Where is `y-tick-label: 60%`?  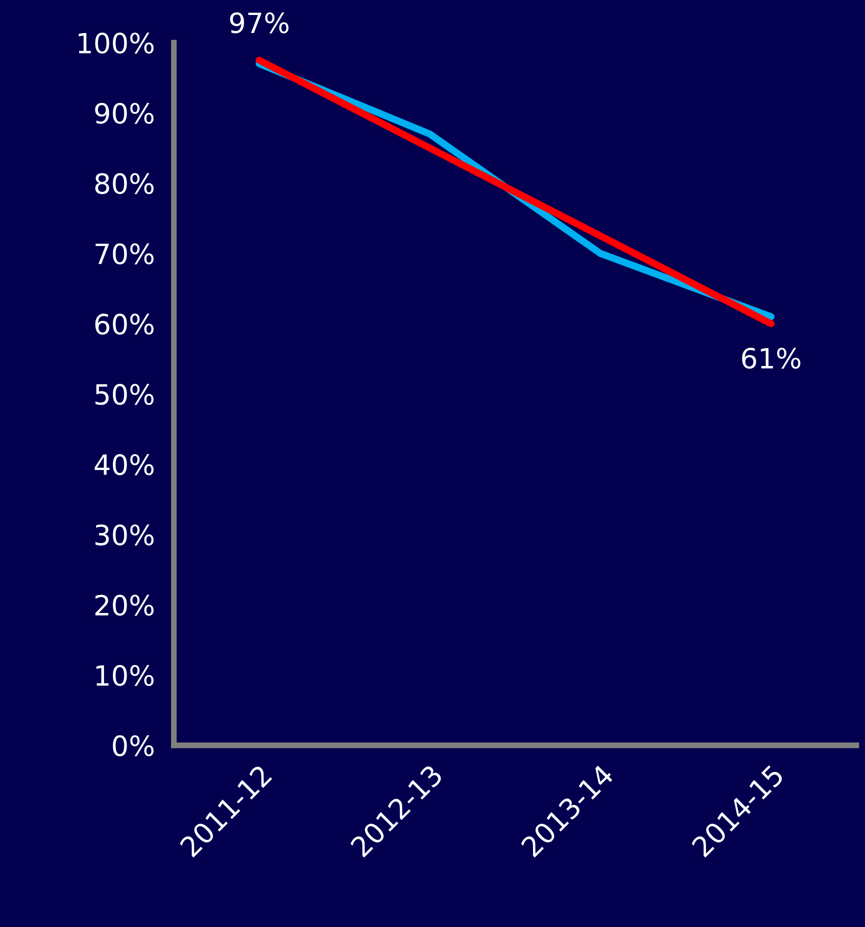 y-tick-label: 60% is located at coordinates (124, 324).